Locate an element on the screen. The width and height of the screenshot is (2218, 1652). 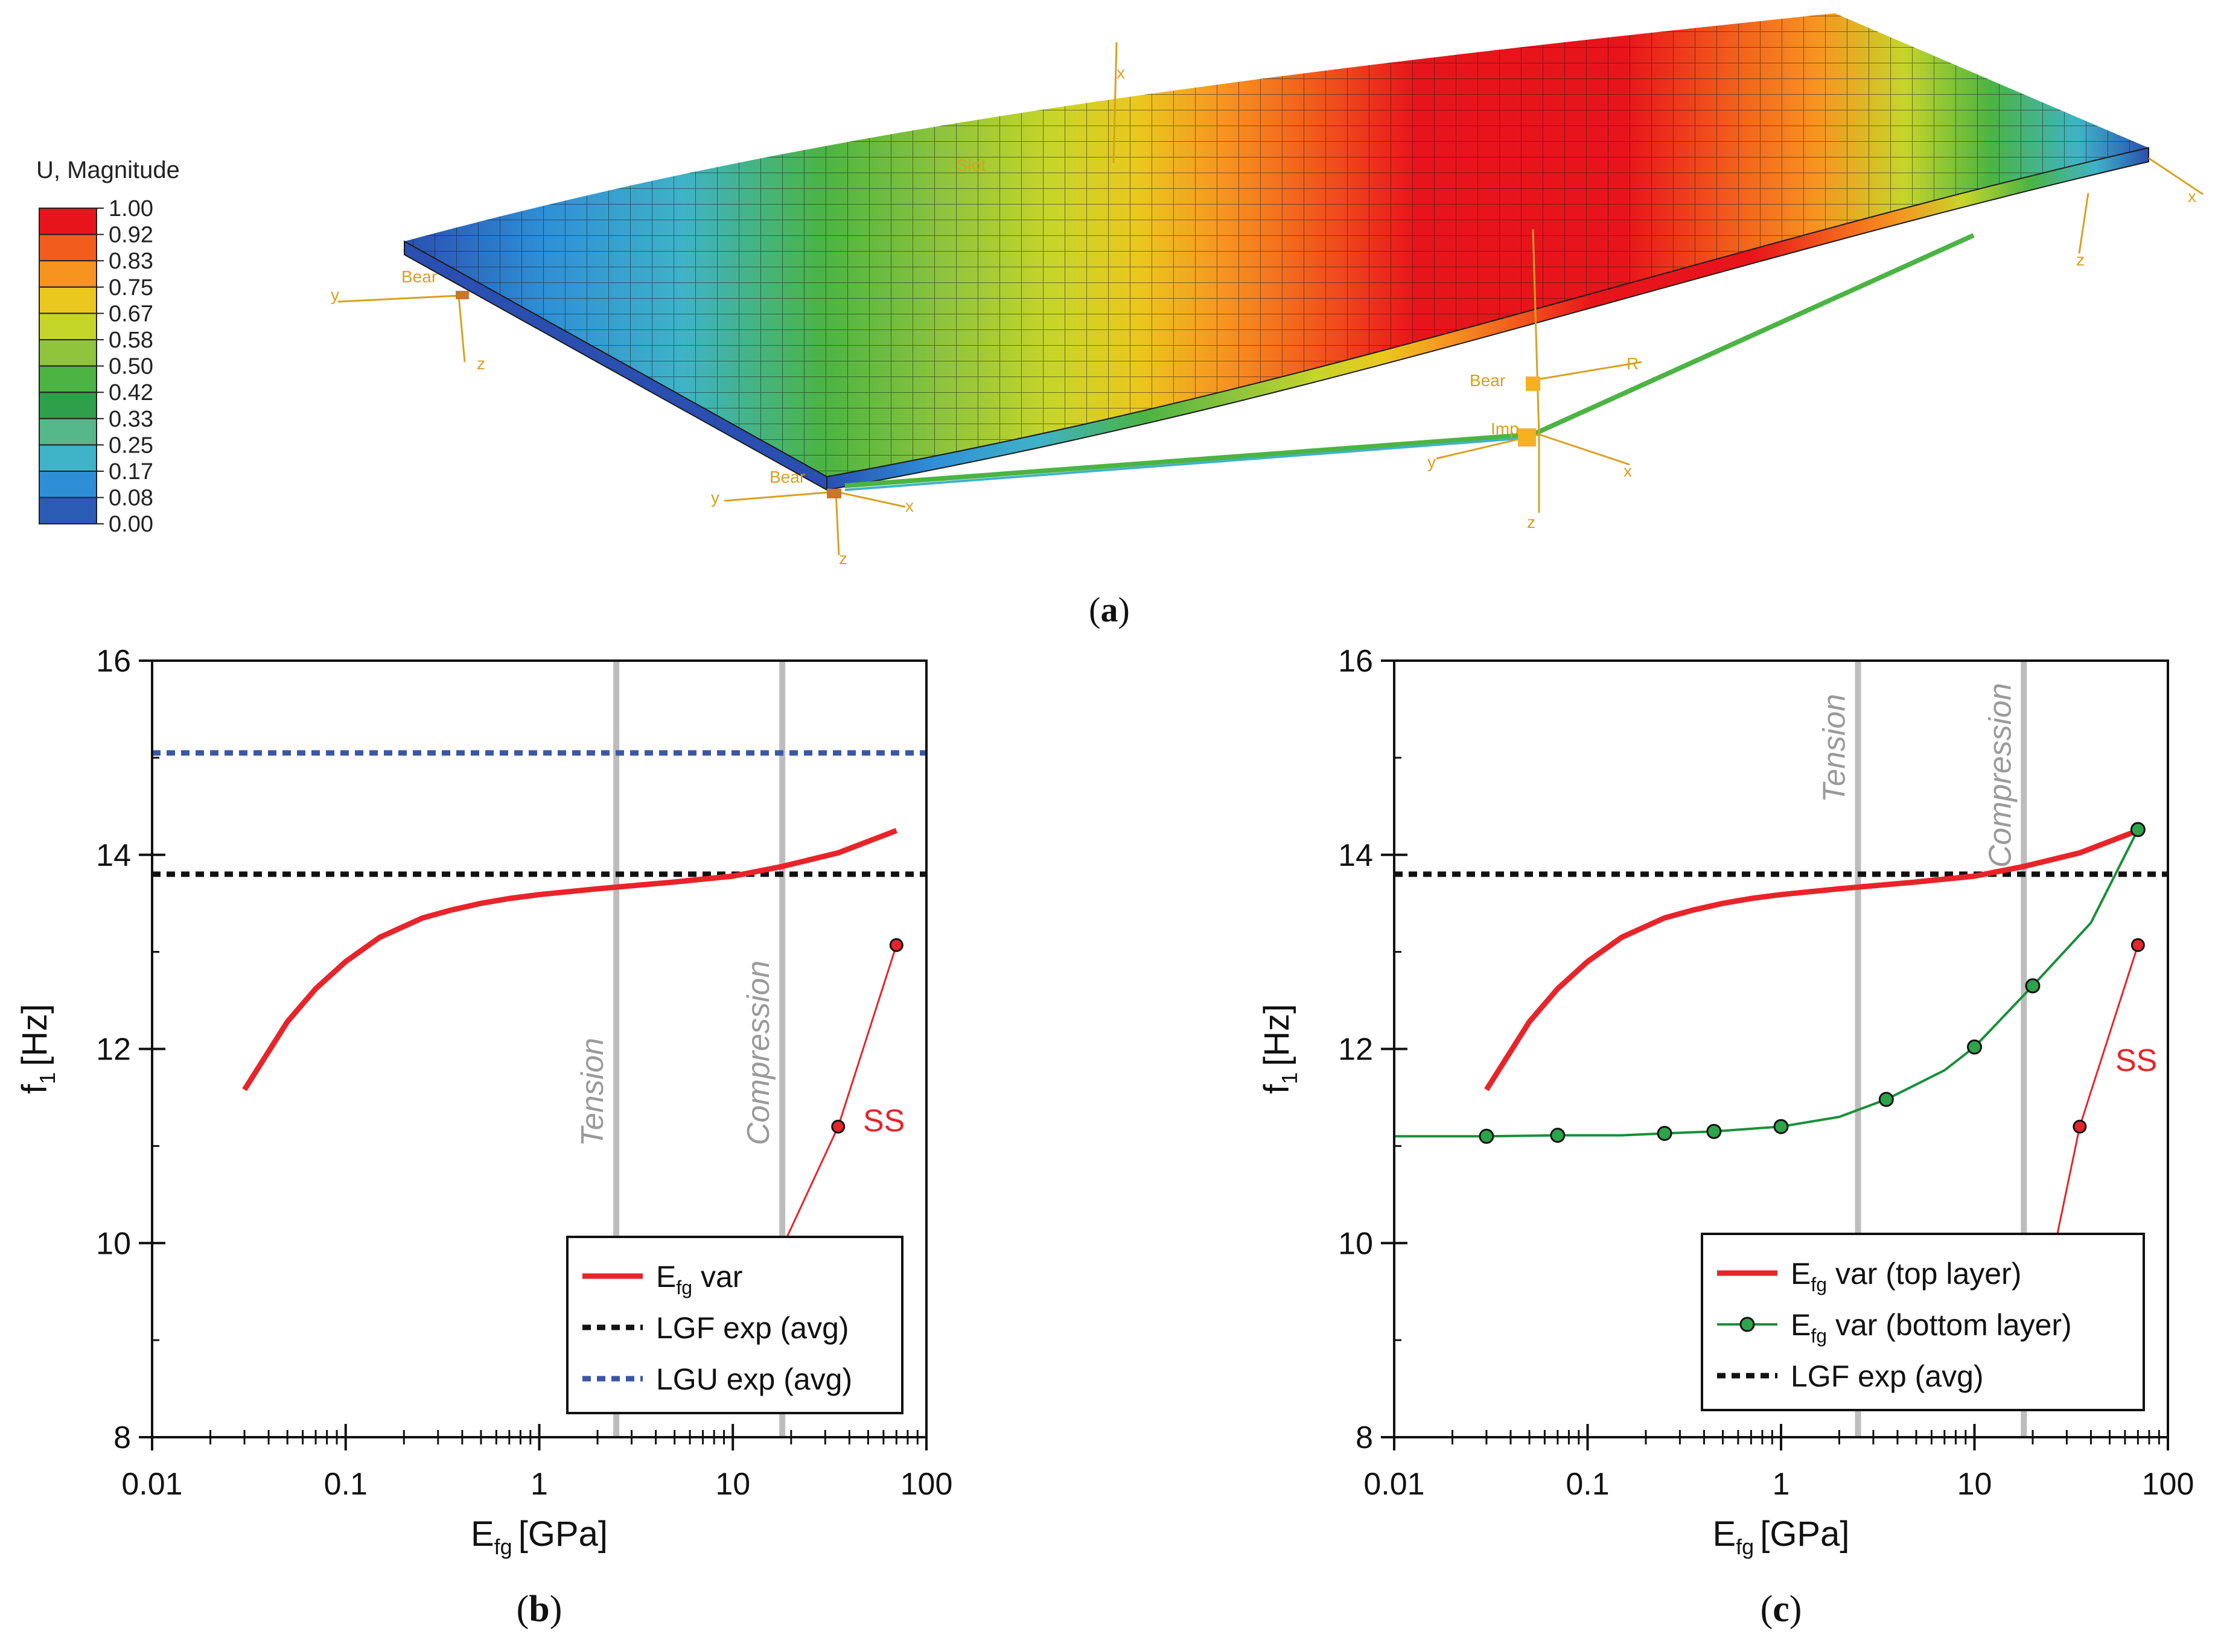
label-r: R is located at coordinates (1633, 363).